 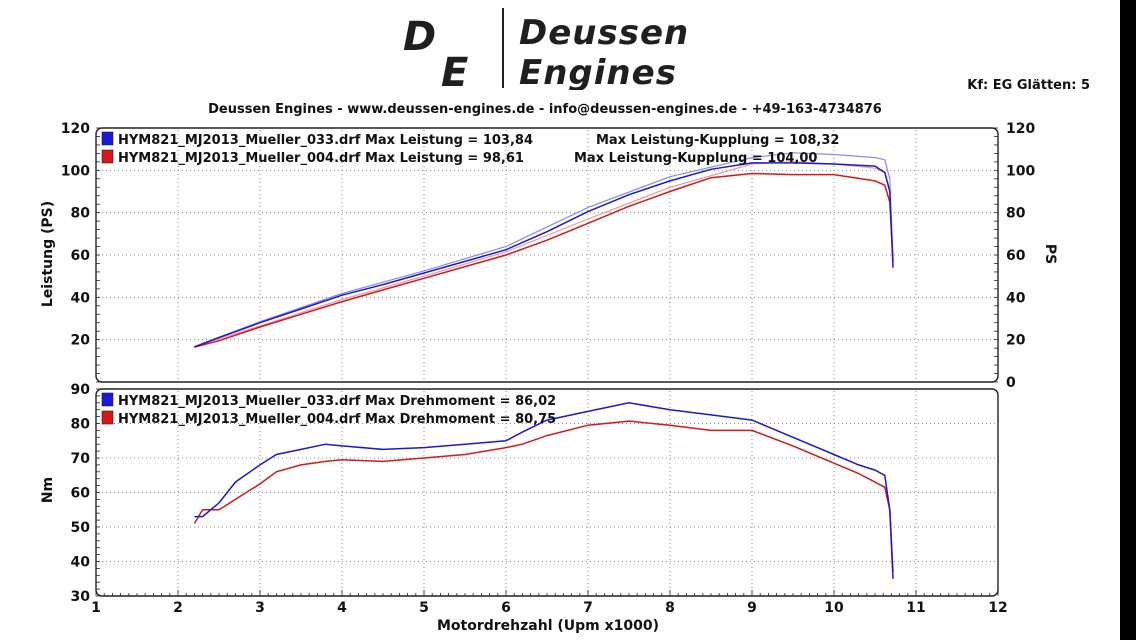 I want to click on power-ytick-label-right: 100, so click(x=1020, y=171).